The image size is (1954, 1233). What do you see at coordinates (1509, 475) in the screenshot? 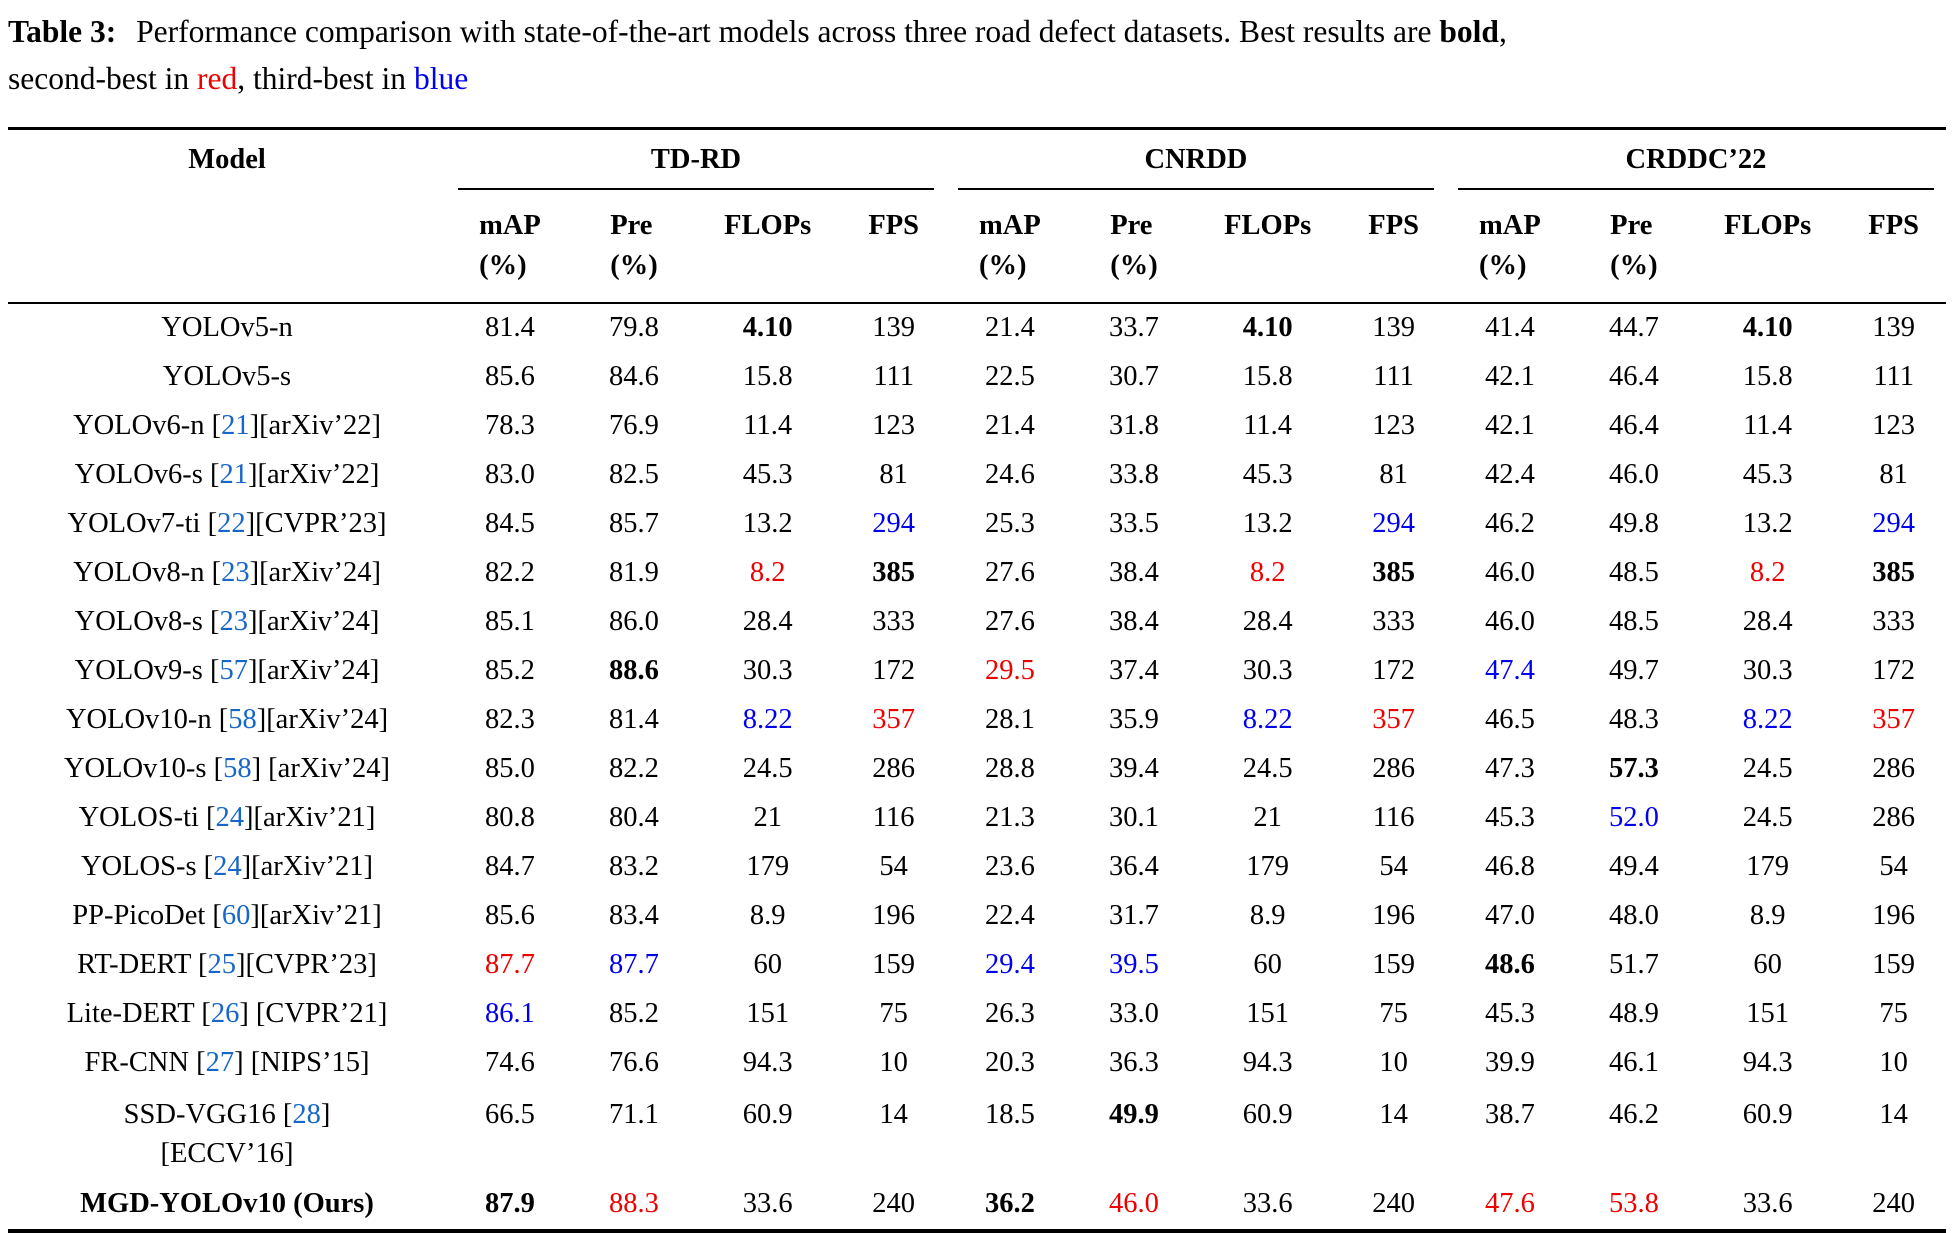
I see `value-cell: 42.4` at bounding box center [1509, 475].